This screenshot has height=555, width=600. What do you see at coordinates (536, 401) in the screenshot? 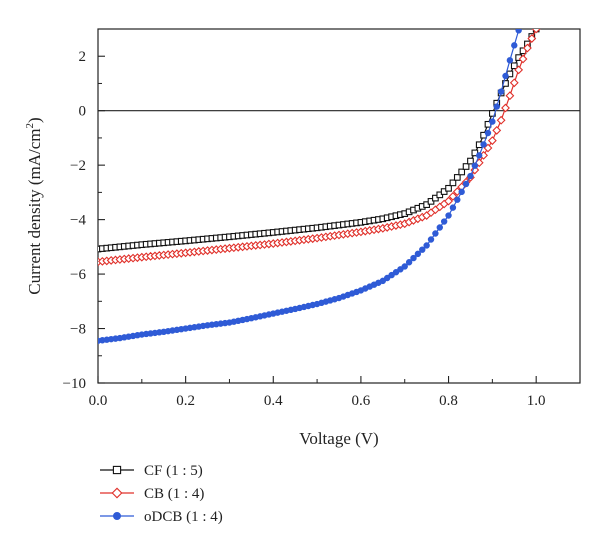
I see `x-tick-label: 1.0` at bounding box center [536, 401].